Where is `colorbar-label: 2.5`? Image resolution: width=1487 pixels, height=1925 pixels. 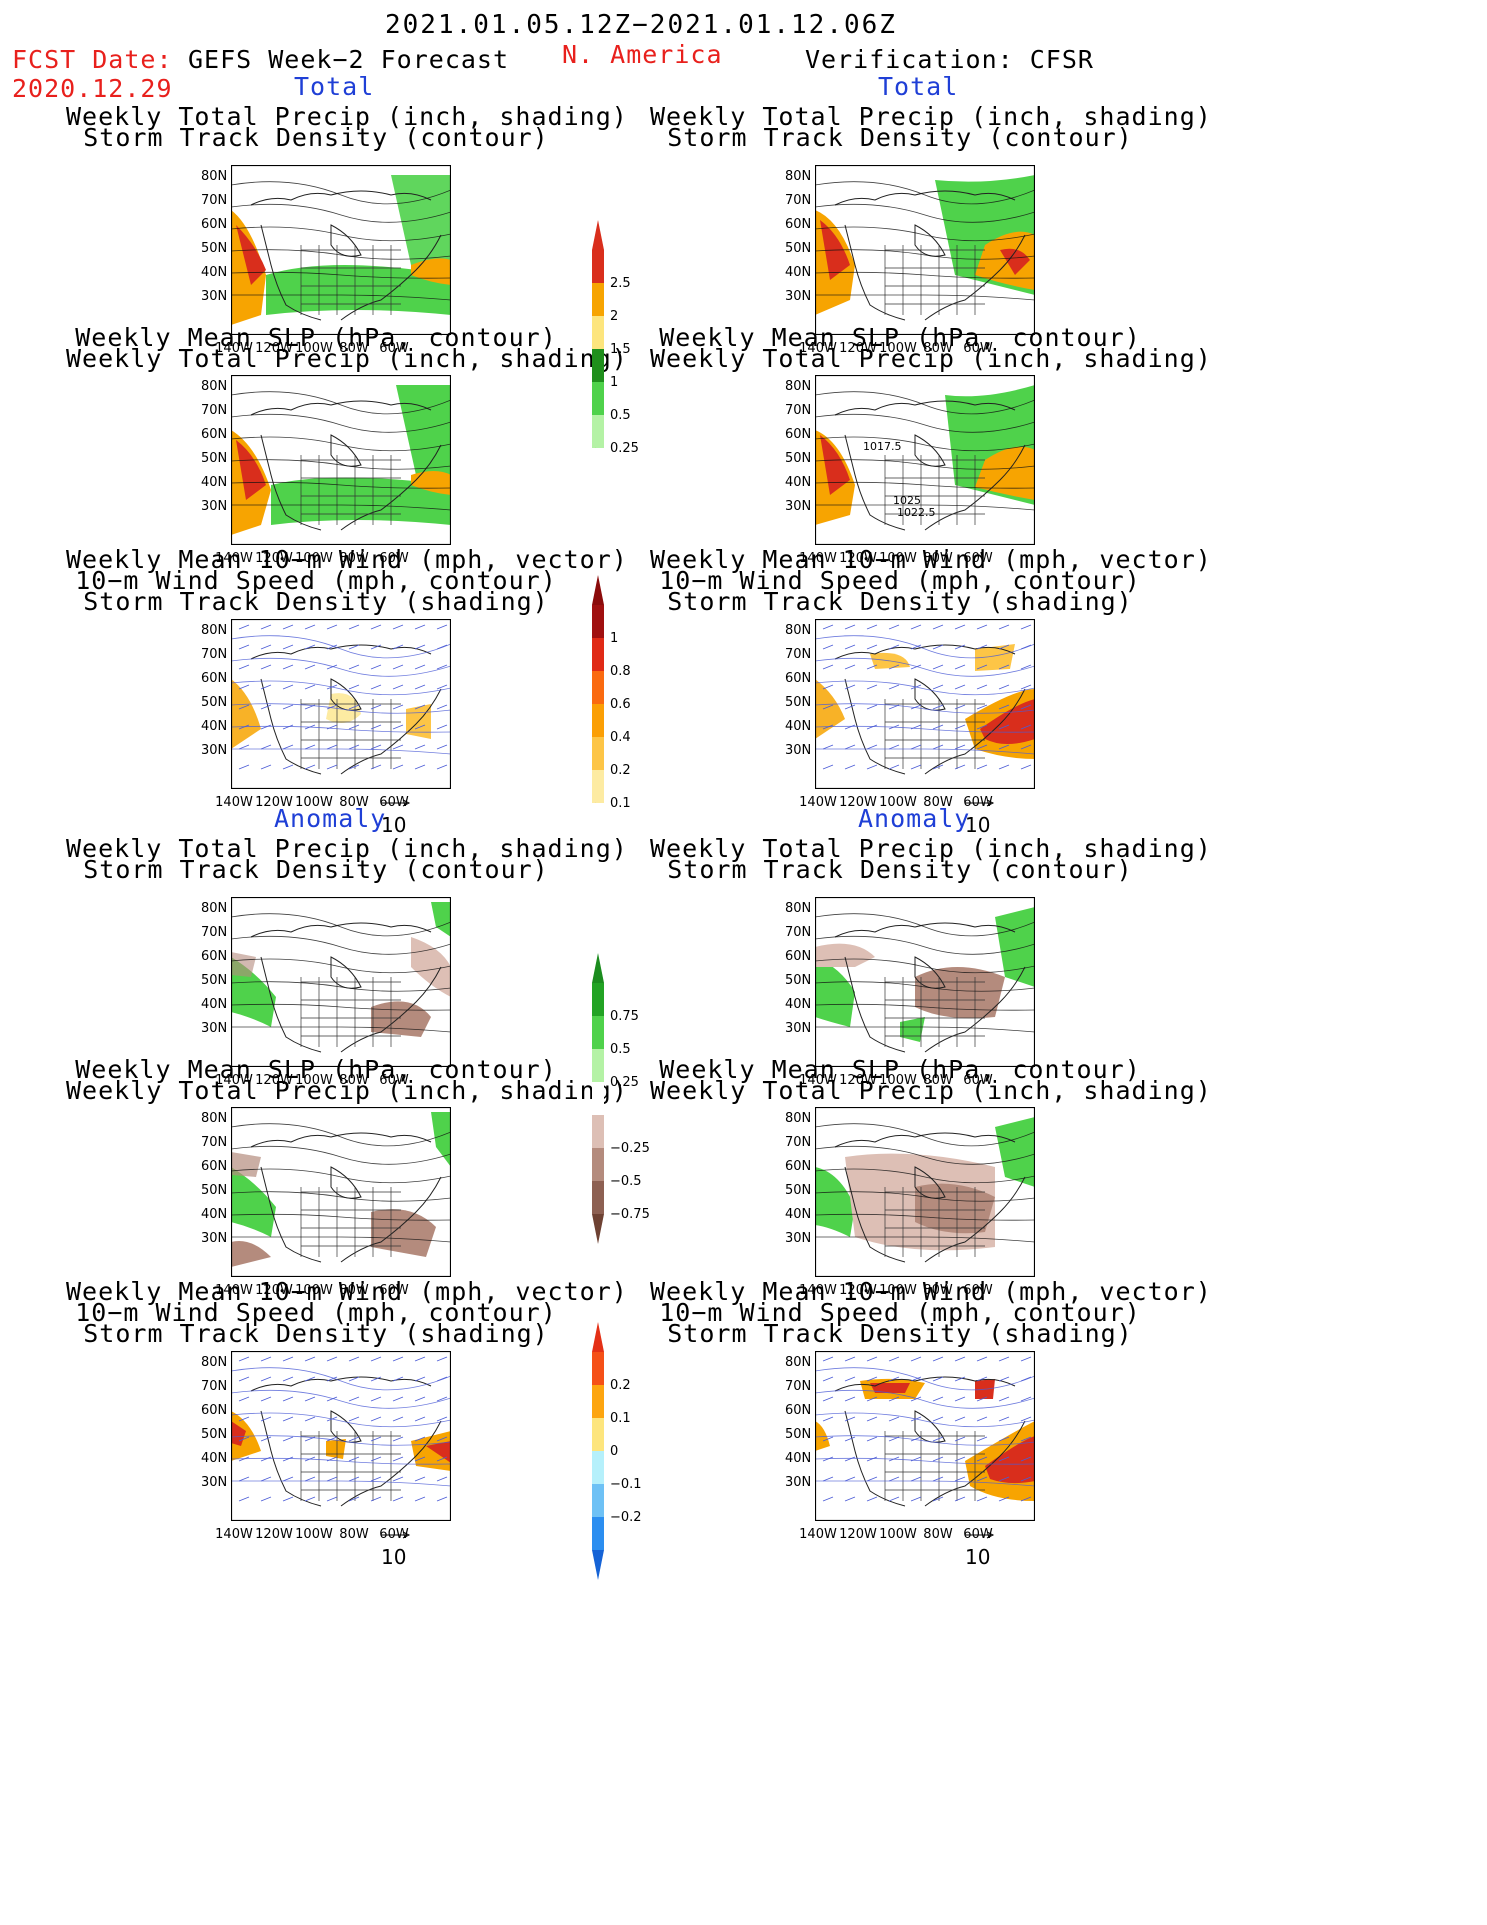
colorbar-label: 2.5 is located at coordinates (620, 283).